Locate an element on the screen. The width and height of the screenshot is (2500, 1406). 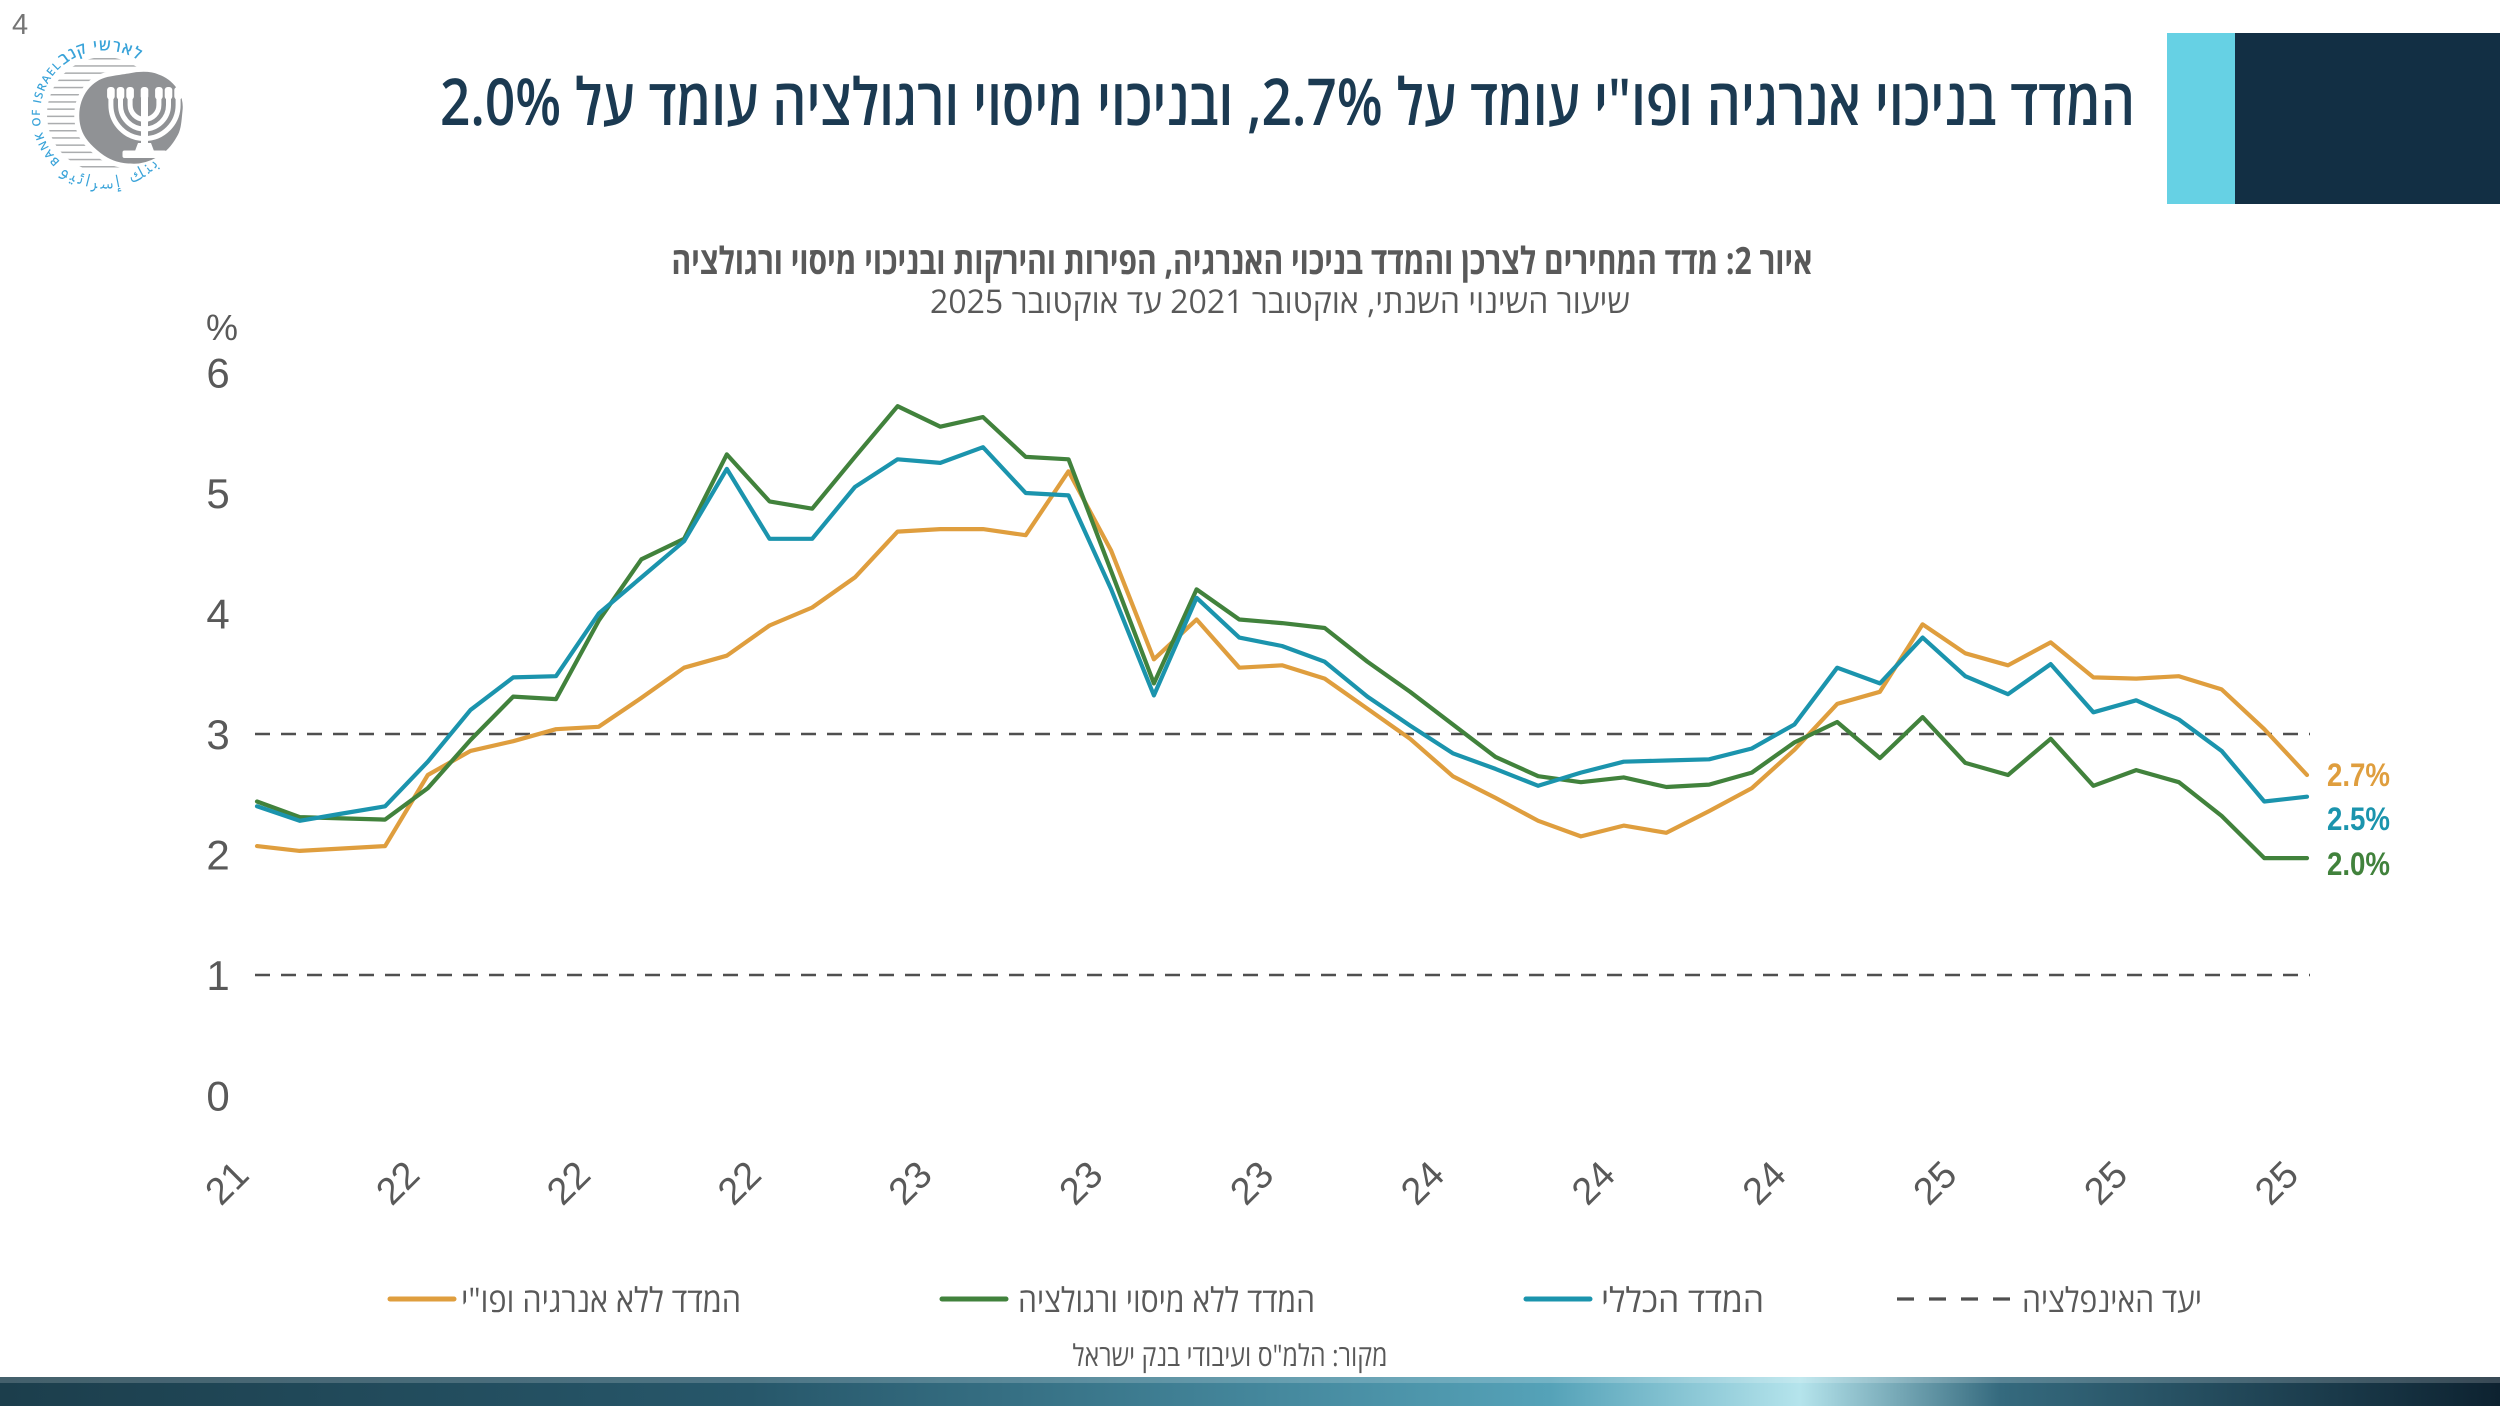
svg-text: 3 is located at coordinates (217, 734).